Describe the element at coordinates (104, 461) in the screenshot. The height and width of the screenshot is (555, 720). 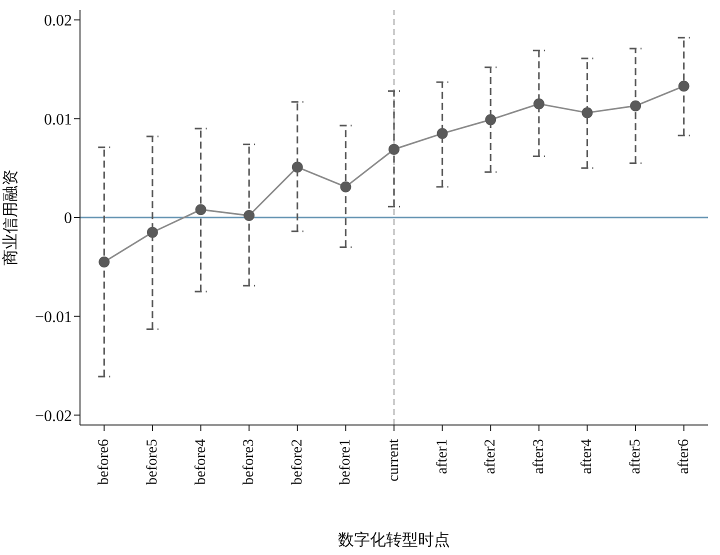
I see `x-tick-label: before6` at that location.